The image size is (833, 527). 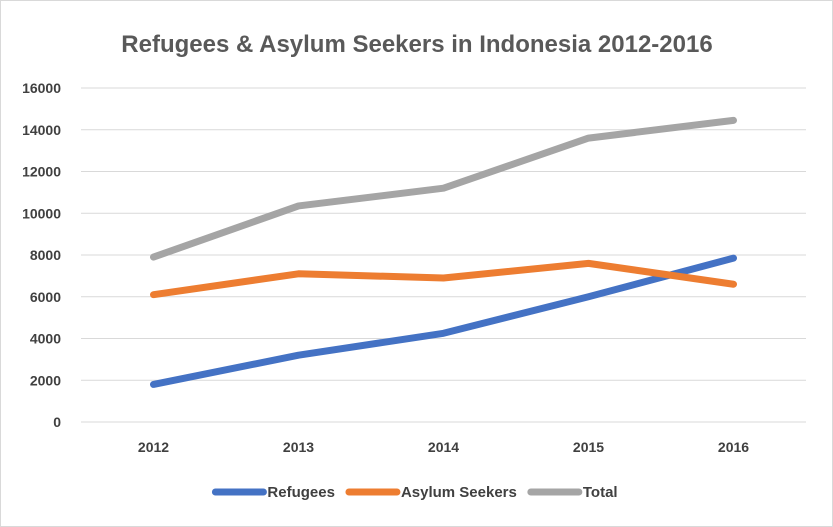 I want to click on series-line-asylum-seekers, so click(x=443, y=279).